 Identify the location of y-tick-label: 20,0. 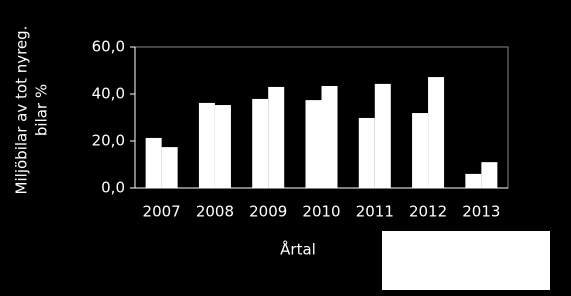
(108, 141).